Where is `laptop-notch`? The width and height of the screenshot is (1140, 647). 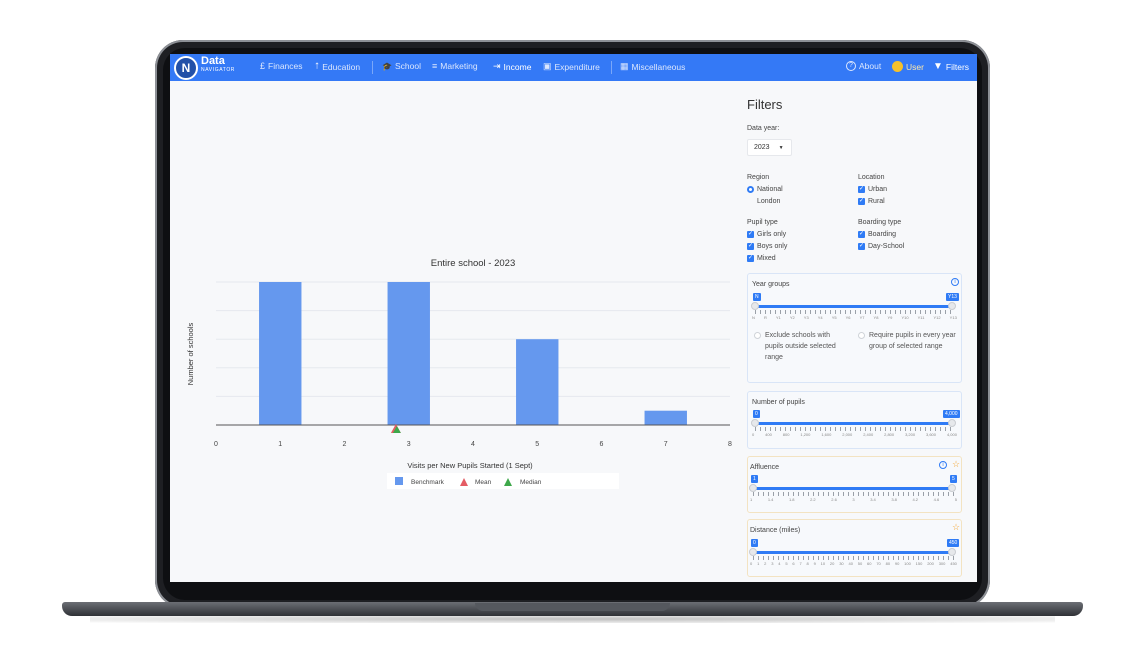 laptop-notch is located at coordinates (572, 607).